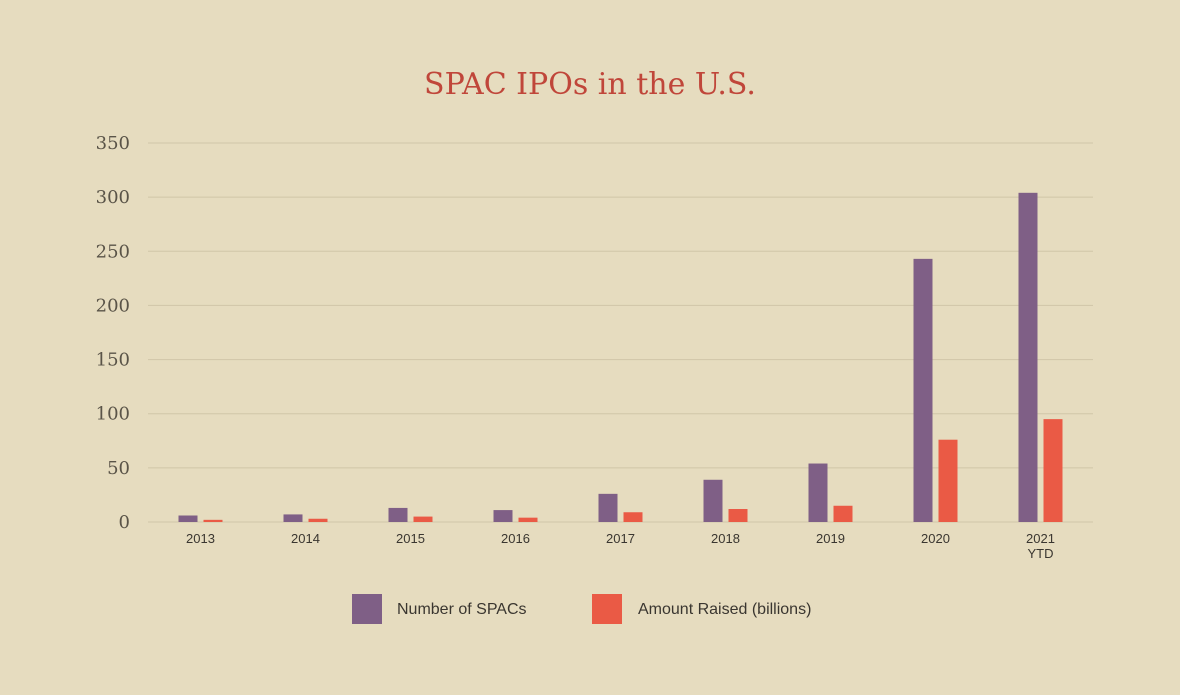 Image resolution: width=1180 pixels, height=695 pixels. Describe the element at coordinates (113, 197) in the screenshot. I see `y-tick-label: 300` at that location.